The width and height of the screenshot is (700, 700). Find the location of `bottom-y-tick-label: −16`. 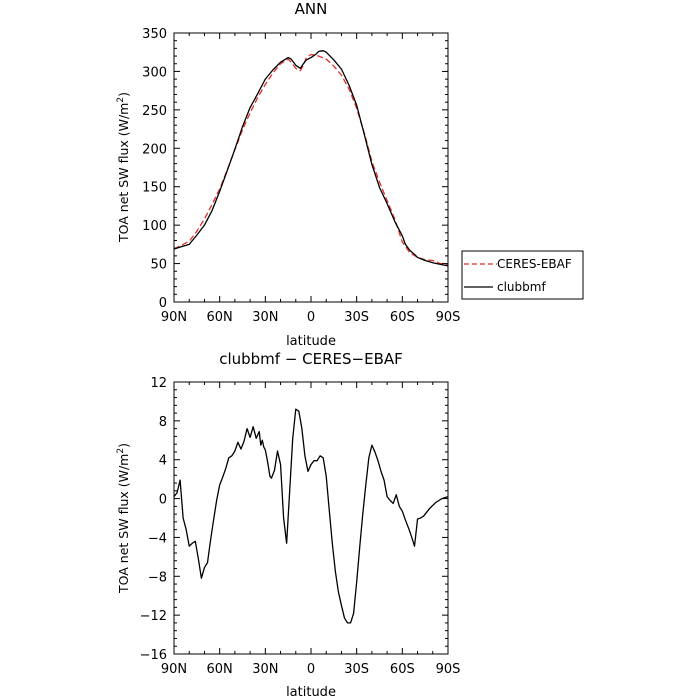

bottom-y-tick-label: −16 is located at coordinates (153, 655).